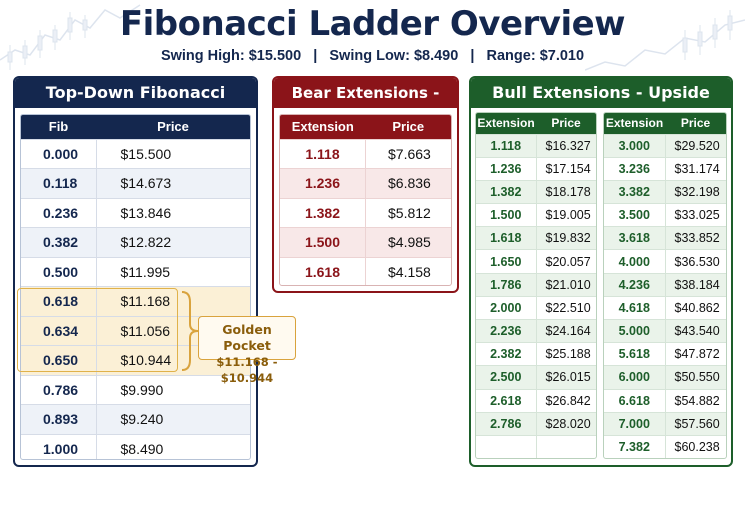 The image size is (745, 527). I want to click on price-cell: $18.178, so click(566, 191).